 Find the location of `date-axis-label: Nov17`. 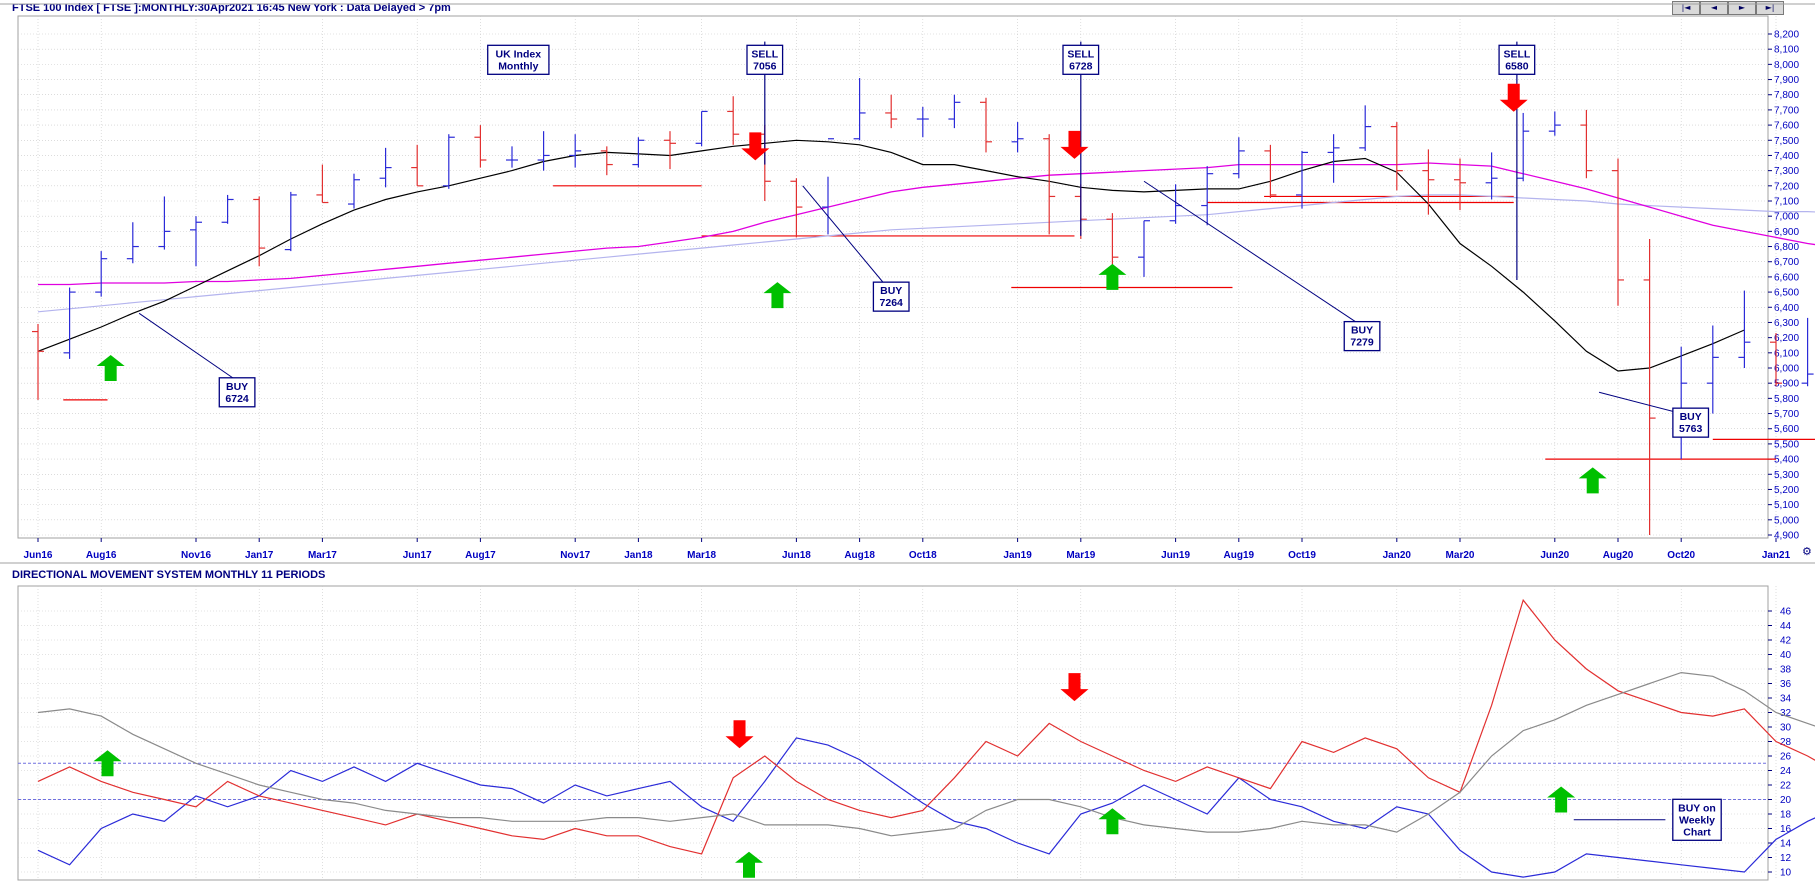

date-axis-label: Nov17 is located at coordinates (575, 555).